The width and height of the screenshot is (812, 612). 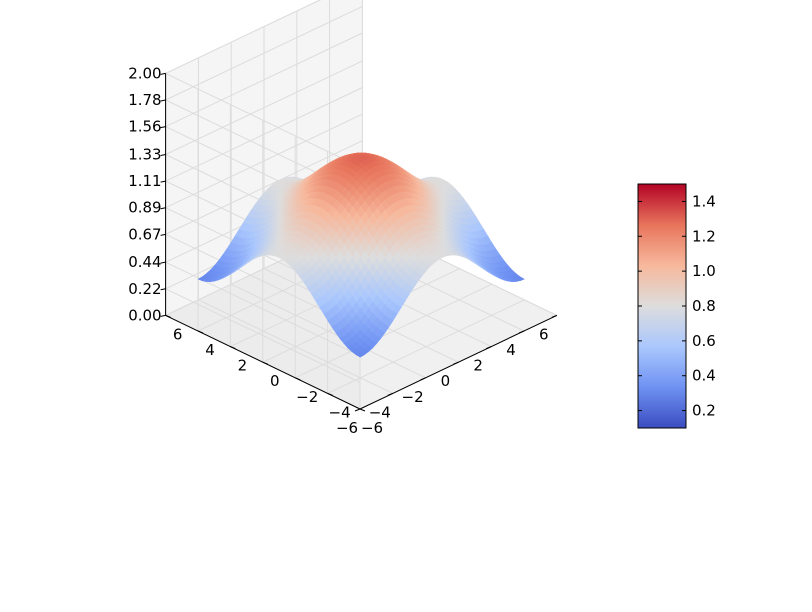 What do you see at coordinates (704, 271) in the screenshot?
I see `colorbar-tick-label: 1.0` at bounding box center [704, 271].